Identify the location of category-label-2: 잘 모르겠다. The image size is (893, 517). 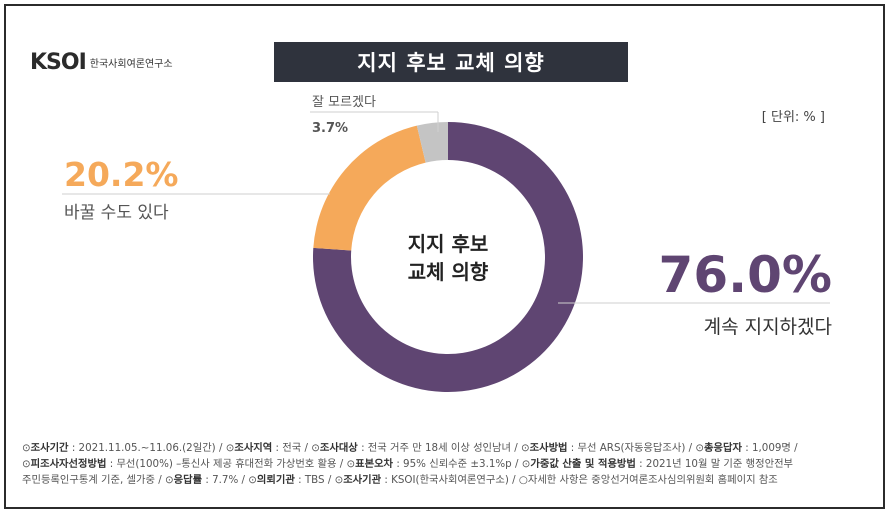
(344, 102).